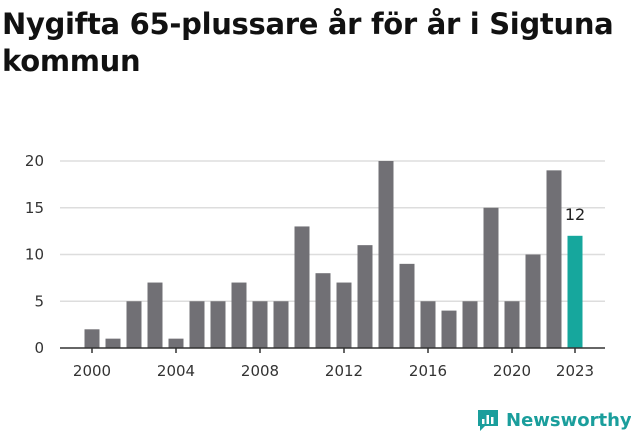 Image resolution: width=631 pixels, height=439 pixels. What do you see at coordinates (34, 255) in the screenshot?
I see `y-tick-label: 10` at bounding box center [34, 255].